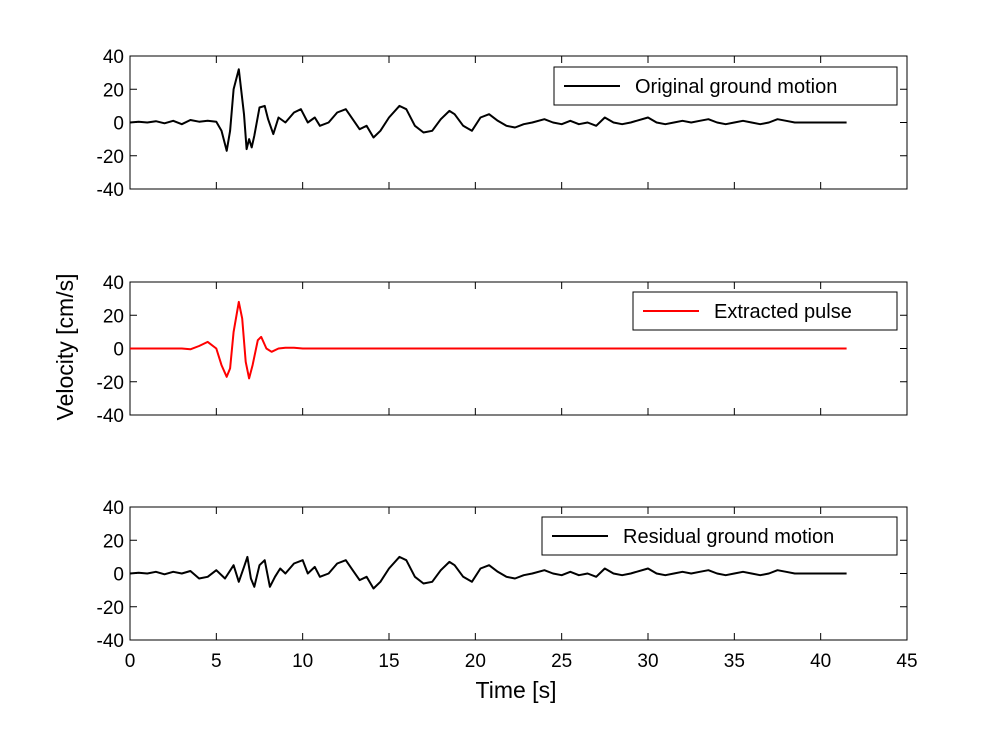 The width and height of the screenshot is (1002, 750). What do you see at coordinates (734, 661) in the screenshot?
I see `x-tick-label: 35` at bounding box center [734, 661].